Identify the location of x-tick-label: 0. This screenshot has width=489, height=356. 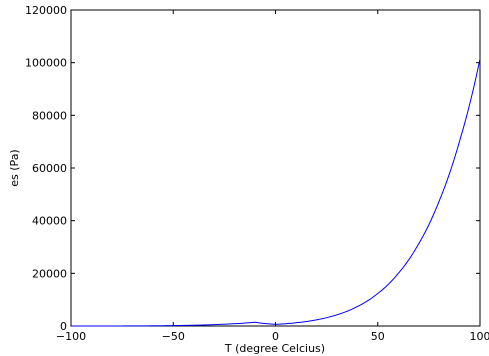
(275, 336).